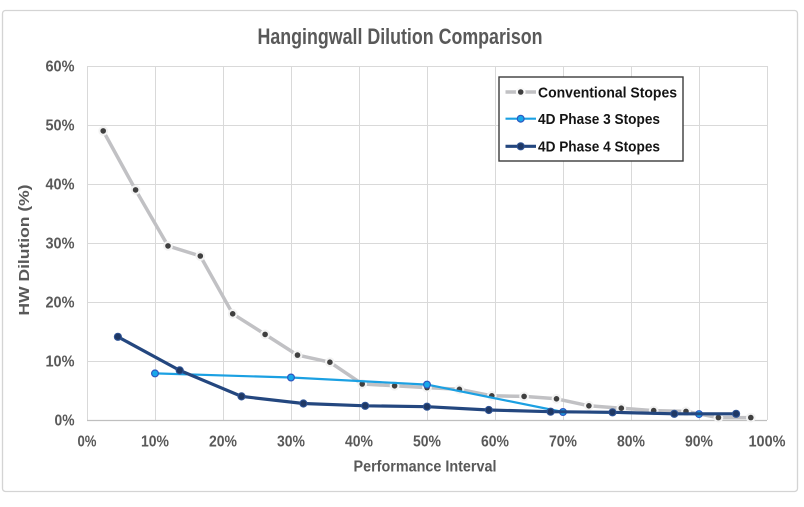 This screenshot has height=507, width=804. Describe the element at coordinates (599, 147) in the screenshot. I see `svg-text: 4D Phase 4 Stopes` at that location.